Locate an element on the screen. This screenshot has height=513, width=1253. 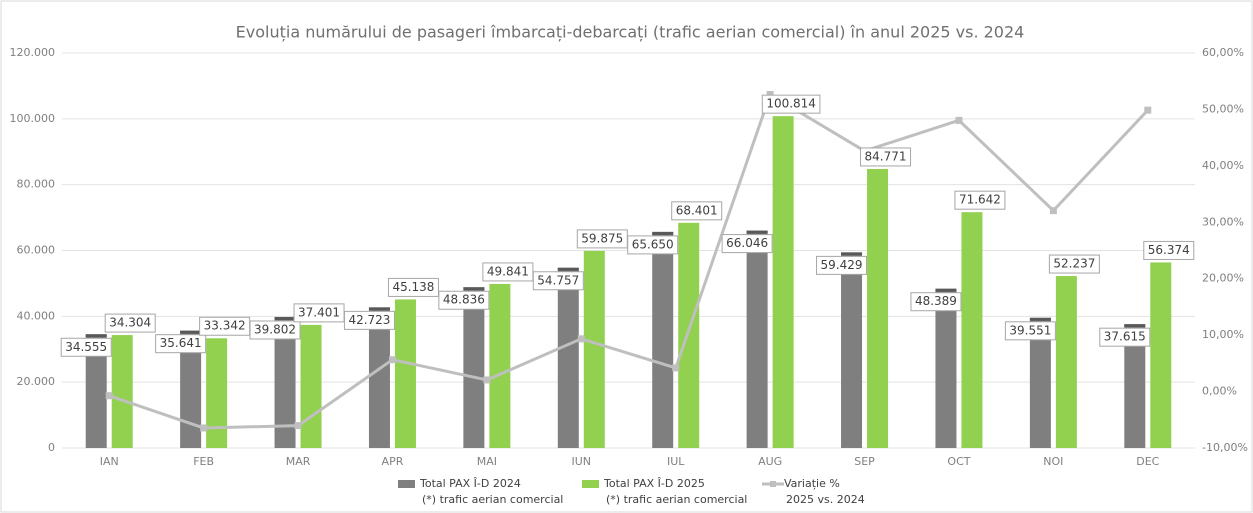
x-tick-label: SEP is located at coordinates (864, 461).